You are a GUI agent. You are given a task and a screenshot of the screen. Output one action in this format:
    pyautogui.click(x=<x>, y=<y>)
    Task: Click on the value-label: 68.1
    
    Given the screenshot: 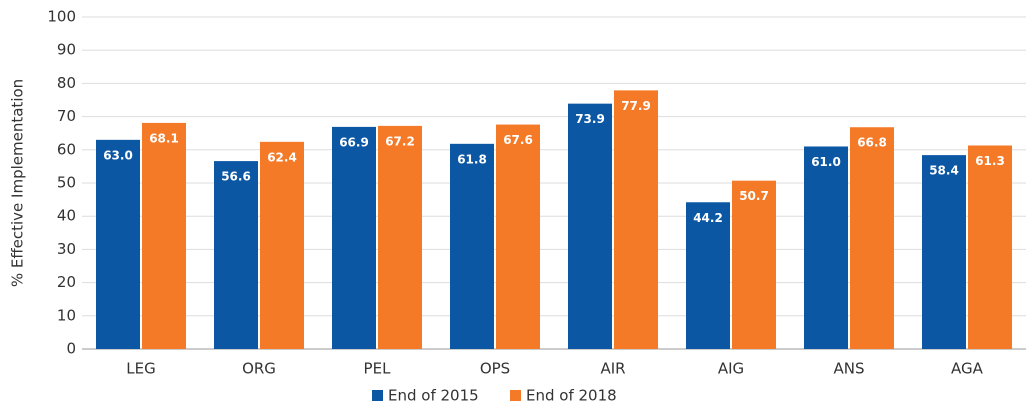 What is the action you would take?
    pyautogui.click(x=164, y=138)
    